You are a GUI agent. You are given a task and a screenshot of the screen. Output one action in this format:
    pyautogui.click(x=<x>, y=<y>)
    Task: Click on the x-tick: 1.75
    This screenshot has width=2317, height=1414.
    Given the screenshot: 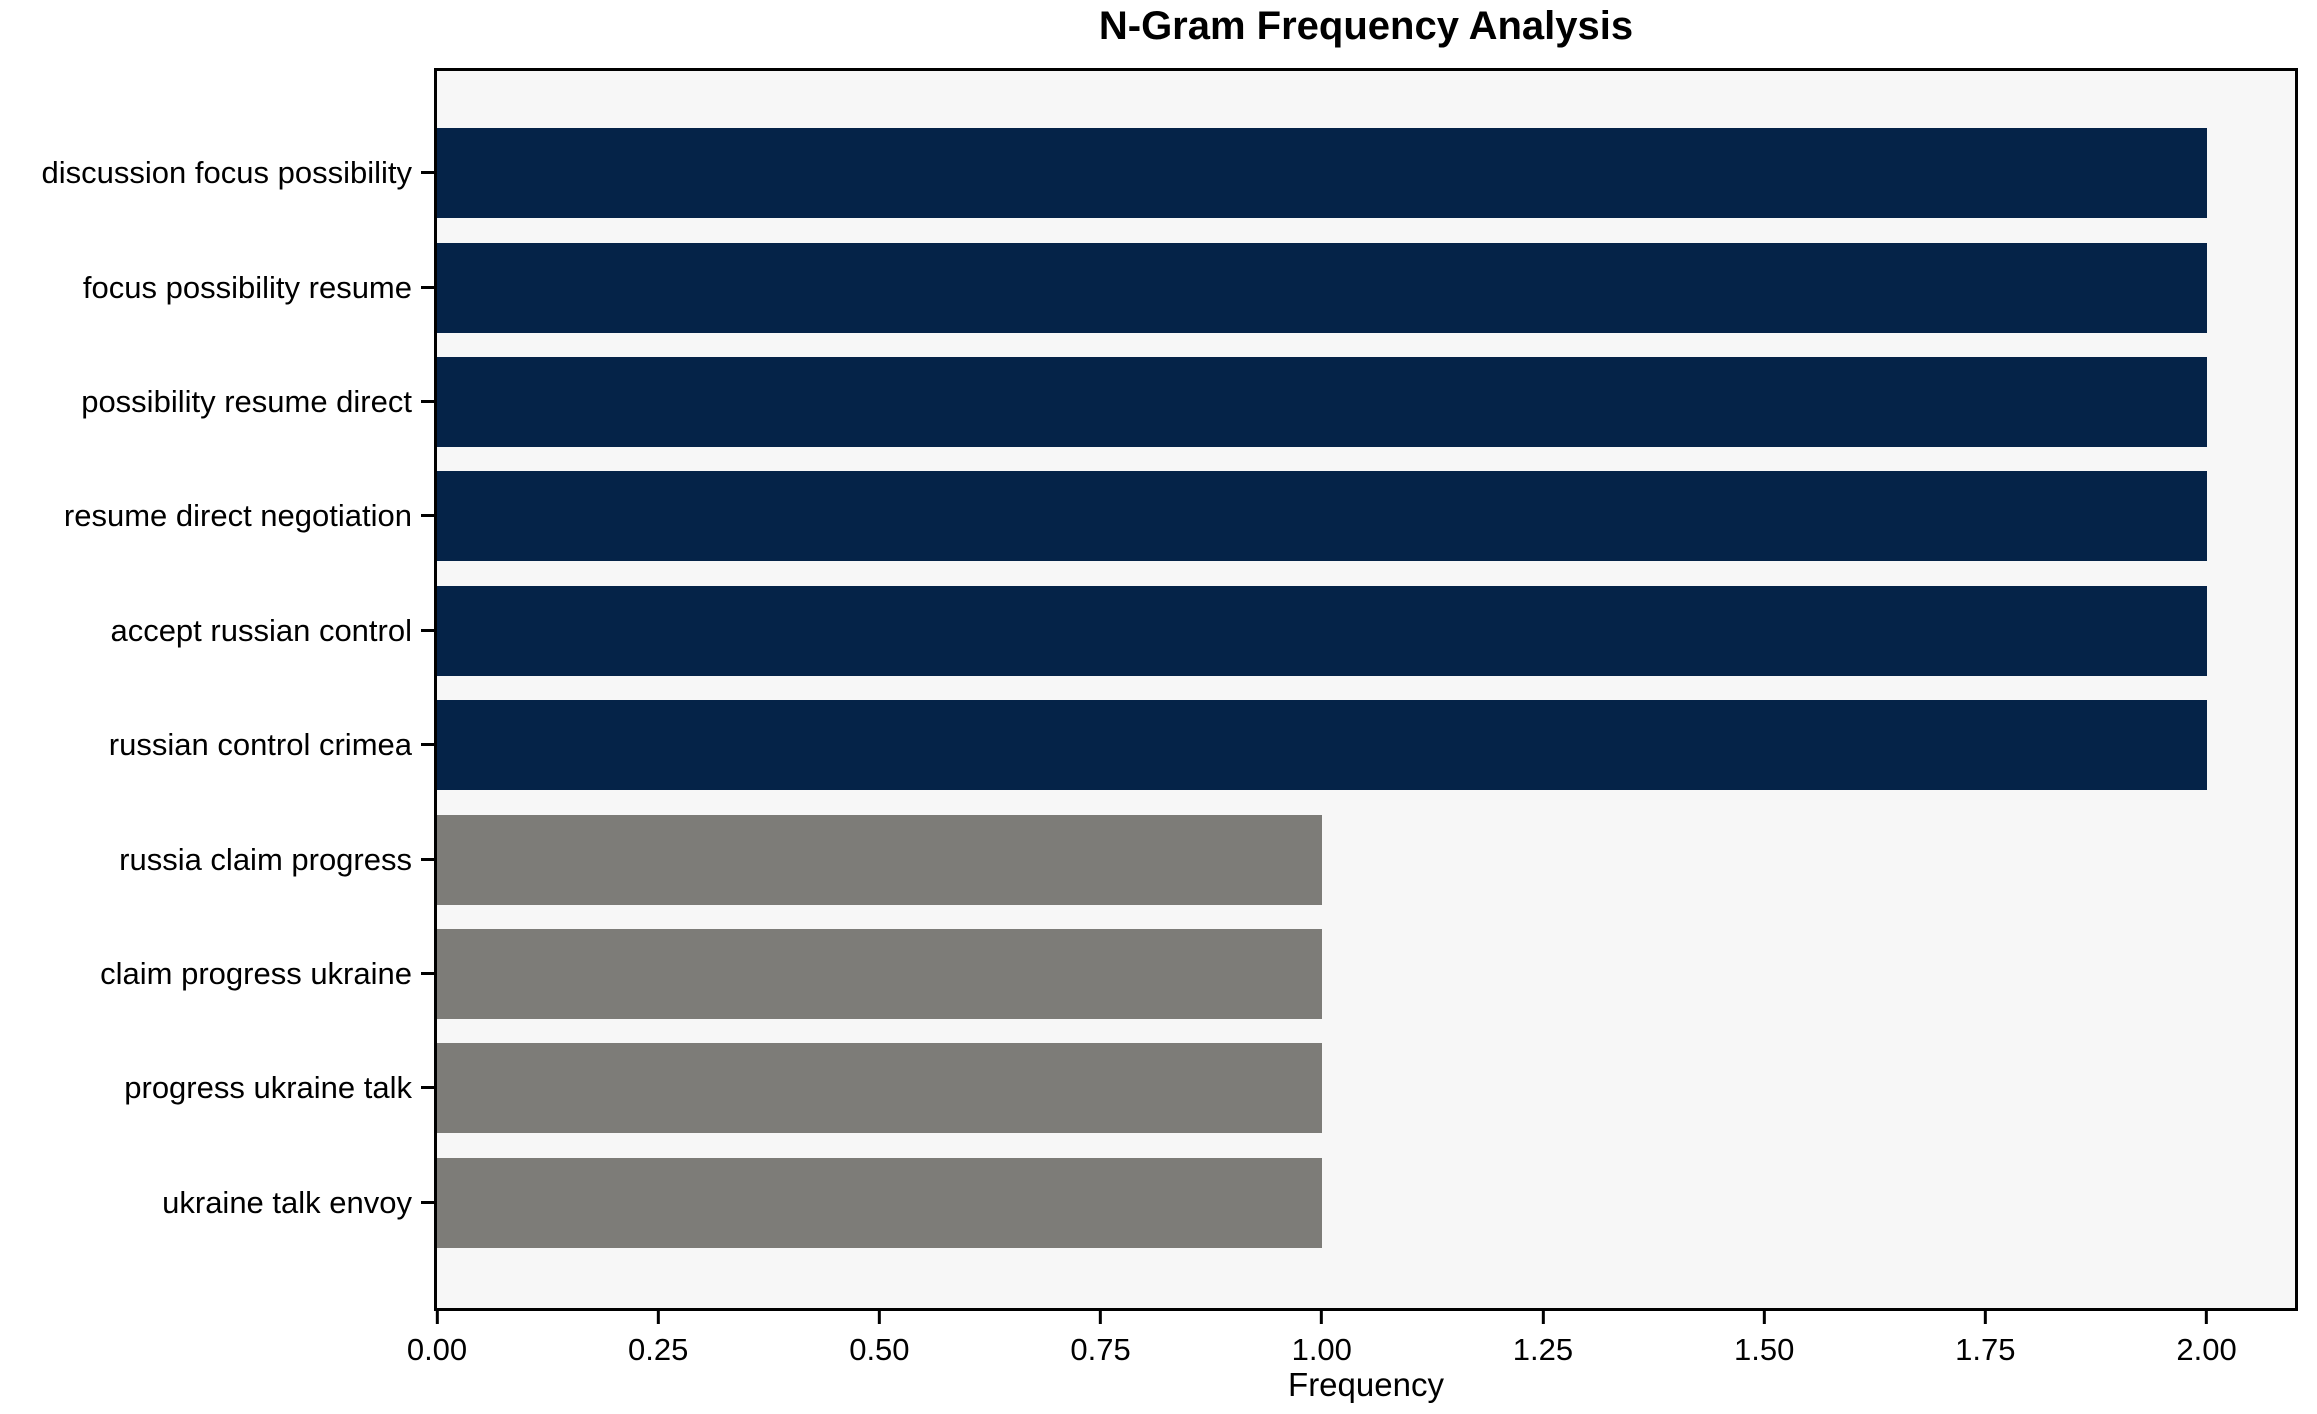 What is the action you would take?
    pyautogui.click(x=1985, y=1339)
    